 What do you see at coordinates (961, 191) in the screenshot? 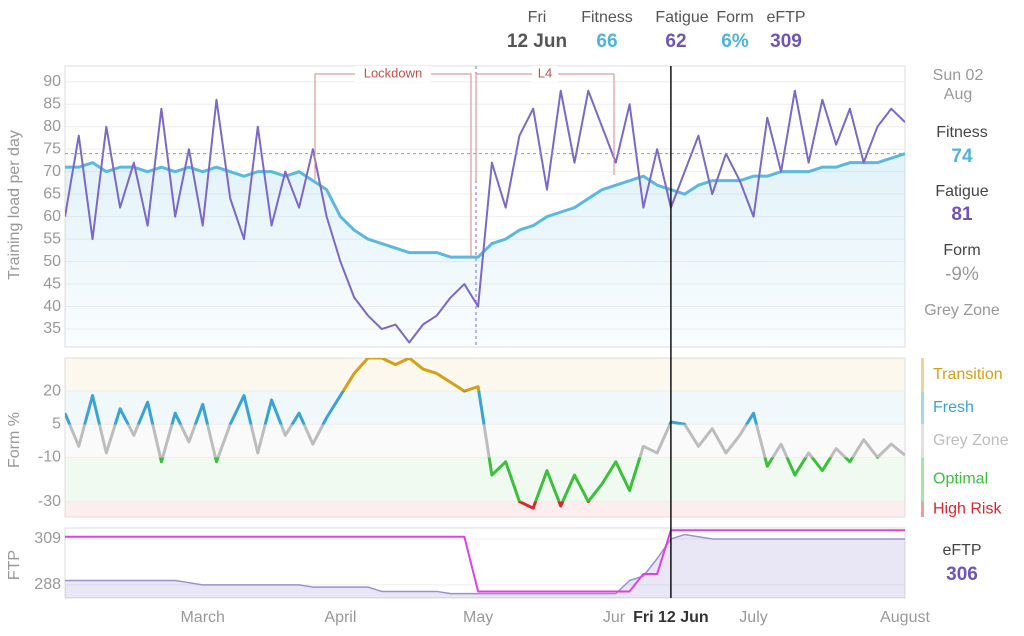
I see `side-label: Fatigue` at bounding box center [961, 191].